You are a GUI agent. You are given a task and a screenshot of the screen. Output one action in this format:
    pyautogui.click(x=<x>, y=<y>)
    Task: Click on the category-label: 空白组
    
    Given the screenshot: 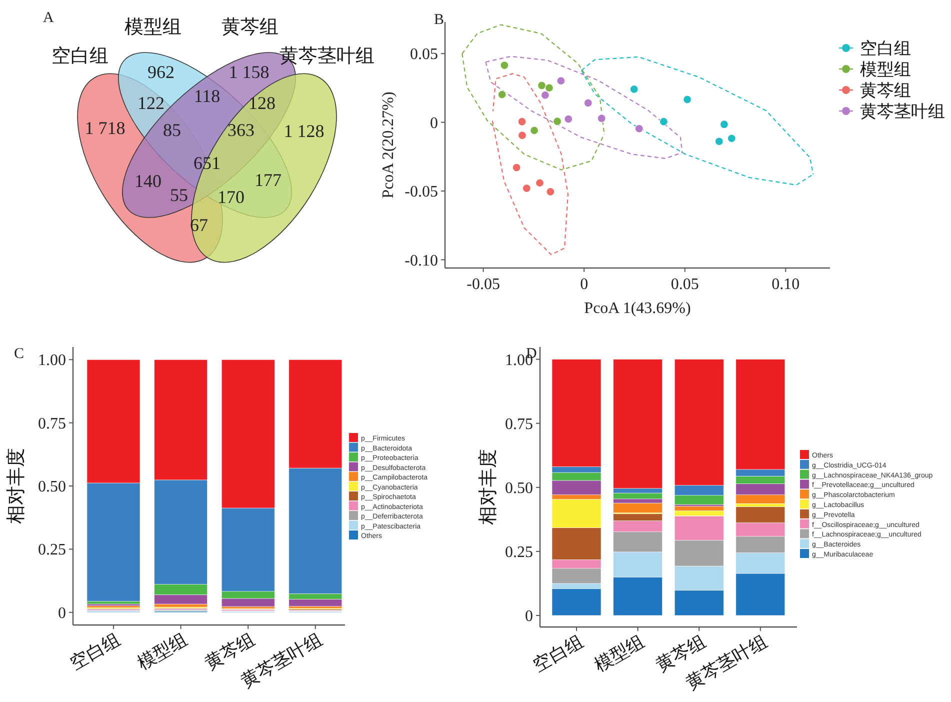 What is the action you would take?
    pyautogui.click(x=80, y=56)
    